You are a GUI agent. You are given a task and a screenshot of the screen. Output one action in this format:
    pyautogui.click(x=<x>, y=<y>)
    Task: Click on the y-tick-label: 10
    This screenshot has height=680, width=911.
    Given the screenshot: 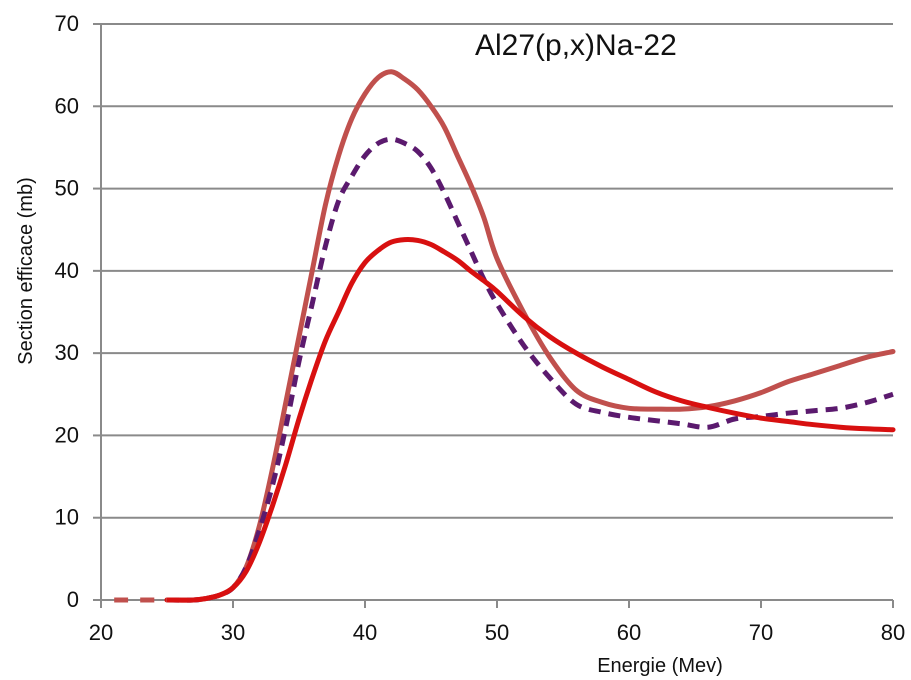 What is the action you would take?
    pyautogui.click(x=67, y=517)
    